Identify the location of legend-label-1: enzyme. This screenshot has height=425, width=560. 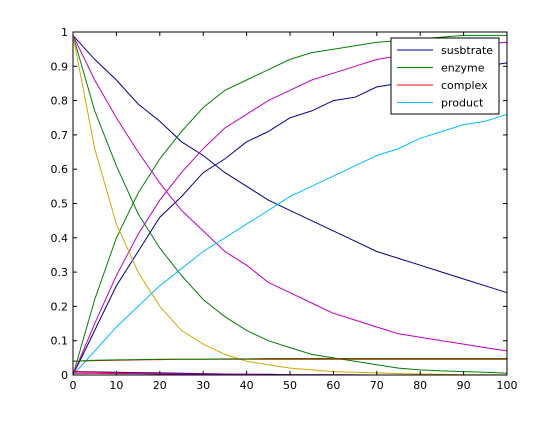
(463, 68).